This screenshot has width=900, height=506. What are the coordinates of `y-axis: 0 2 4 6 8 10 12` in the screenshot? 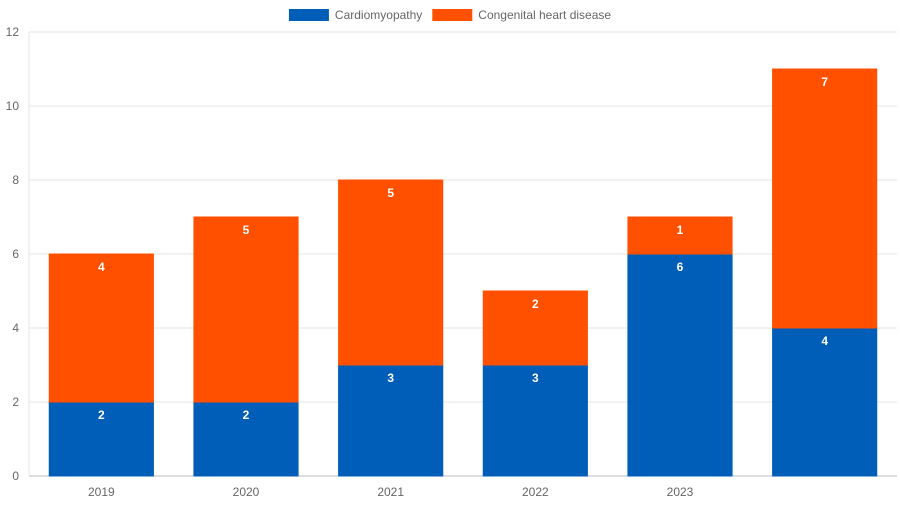 It's located at (18, 254).